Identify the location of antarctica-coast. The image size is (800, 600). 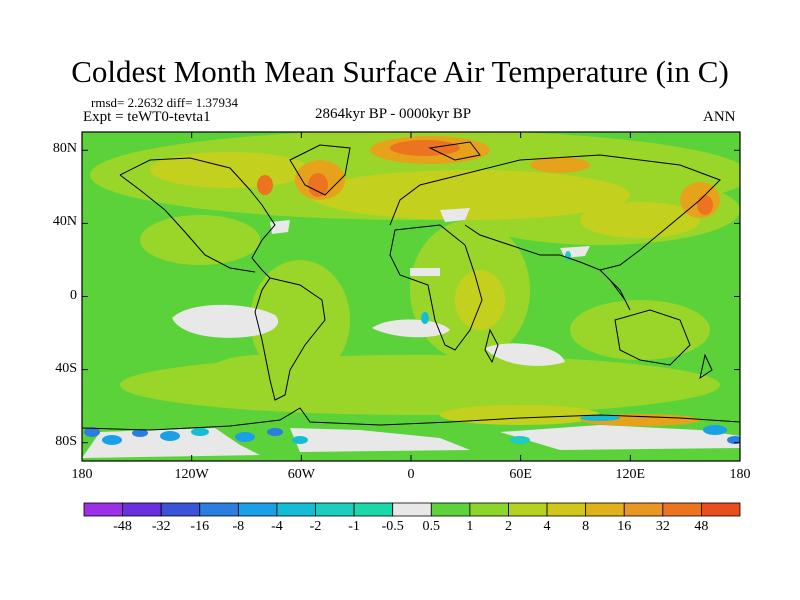
(411, 419).